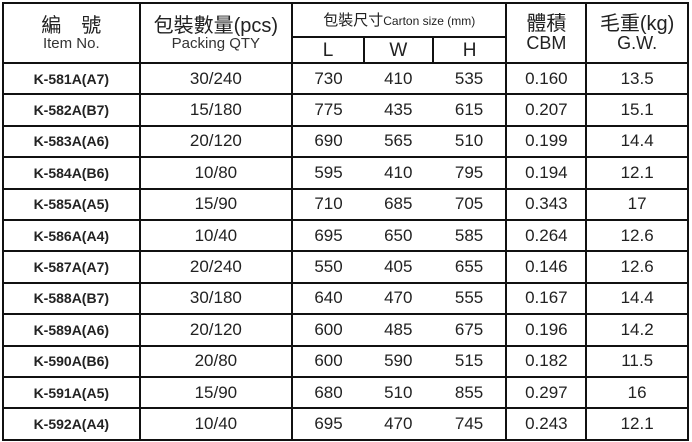  Describe the element at coordinates (71, 235) in the screenshot. I see `cell-item: K-586A(A4)` at that location.